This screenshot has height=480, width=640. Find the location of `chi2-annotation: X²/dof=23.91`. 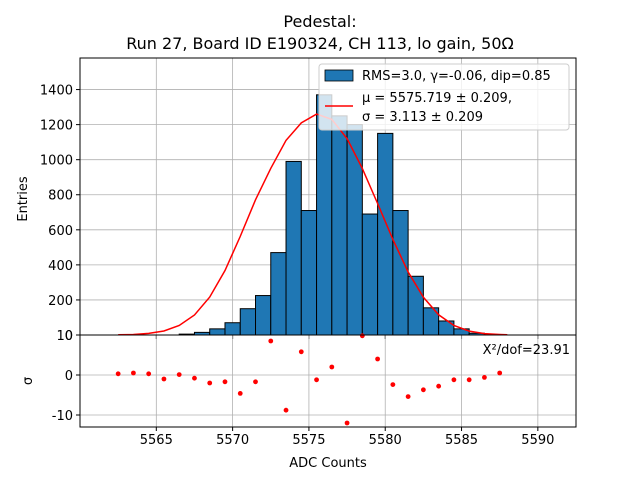

chi2-annotation: X²/dof=23.91 is located at coordinates (526, 350).